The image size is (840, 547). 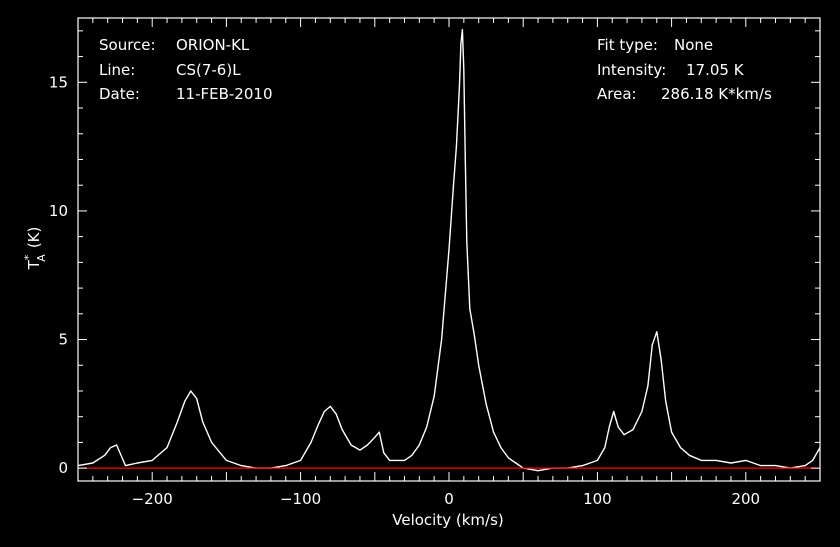 I want to click on source-label: Source:, so click(x=127, y=45).